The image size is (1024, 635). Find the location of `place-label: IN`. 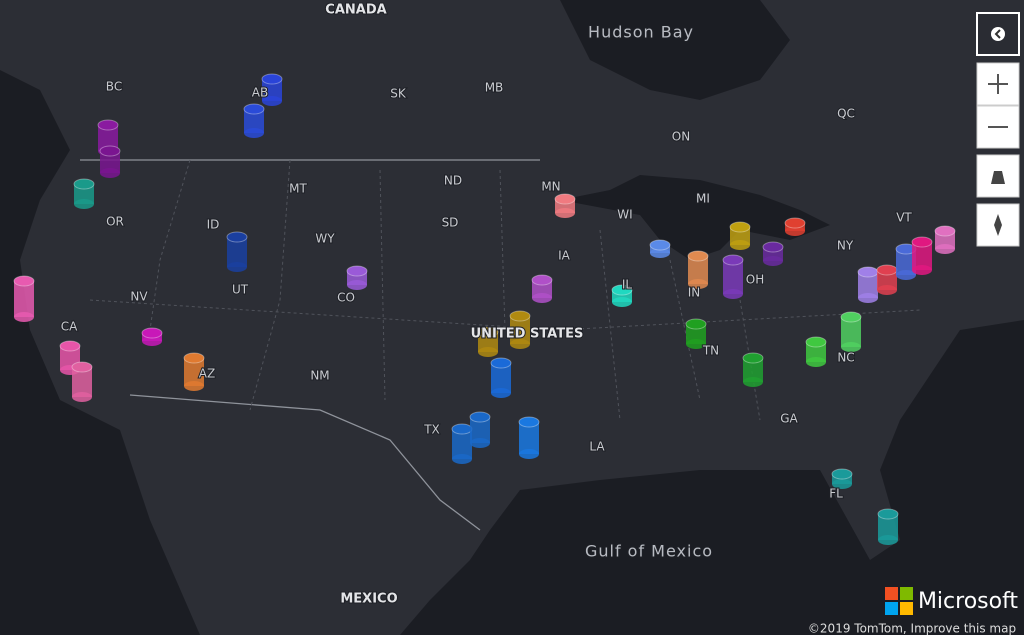

place-label: IN is located at coordinates (694, 293).